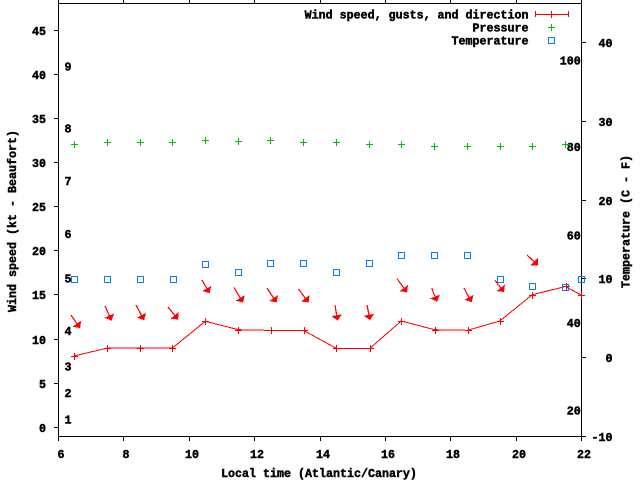  What do you see at coordinates (257, 455) in the screenshot?
I see `svg-text: 12` at bounding box center [257, 455].